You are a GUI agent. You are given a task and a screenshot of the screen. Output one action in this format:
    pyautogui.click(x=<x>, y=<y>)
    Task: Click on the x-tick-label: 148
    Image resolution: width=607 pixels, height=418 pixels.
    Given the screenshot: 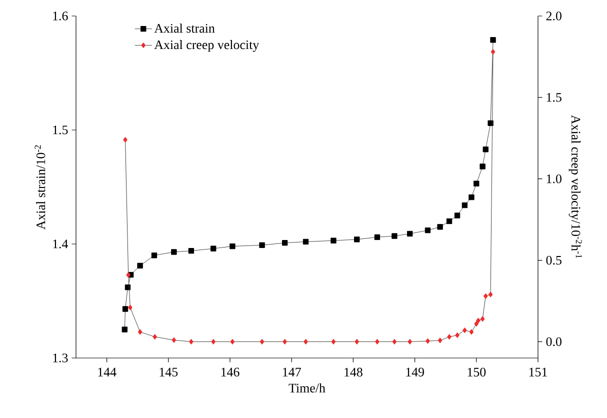 What is the action you would take?
    pyautogui.click(x=353, y=372)
    